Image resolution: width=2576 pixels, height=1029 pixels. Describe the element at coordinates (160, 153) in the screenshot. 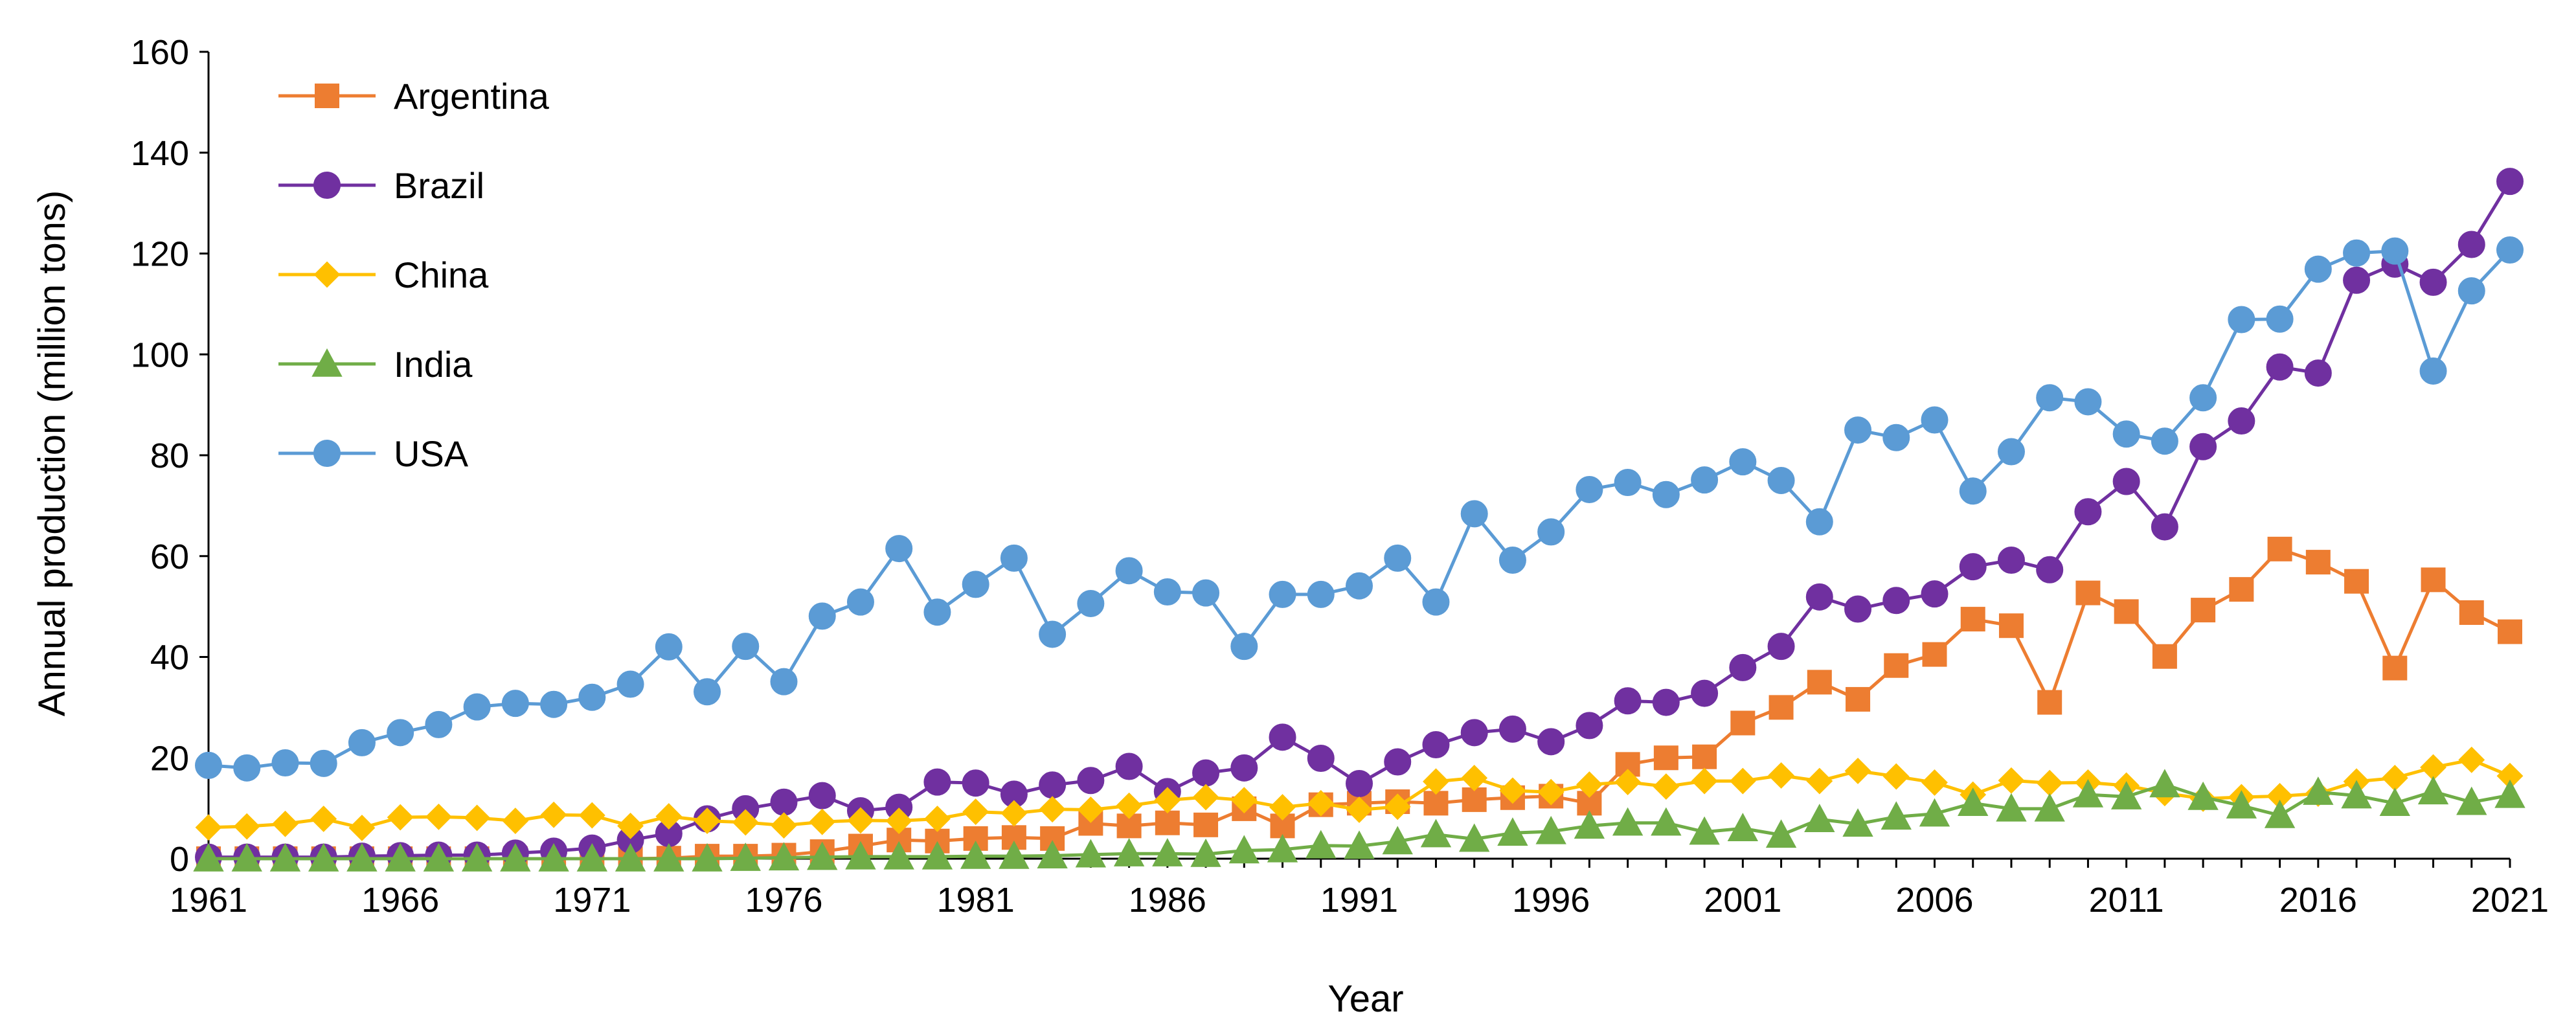

I see `y-tick-label: 140` at that location.